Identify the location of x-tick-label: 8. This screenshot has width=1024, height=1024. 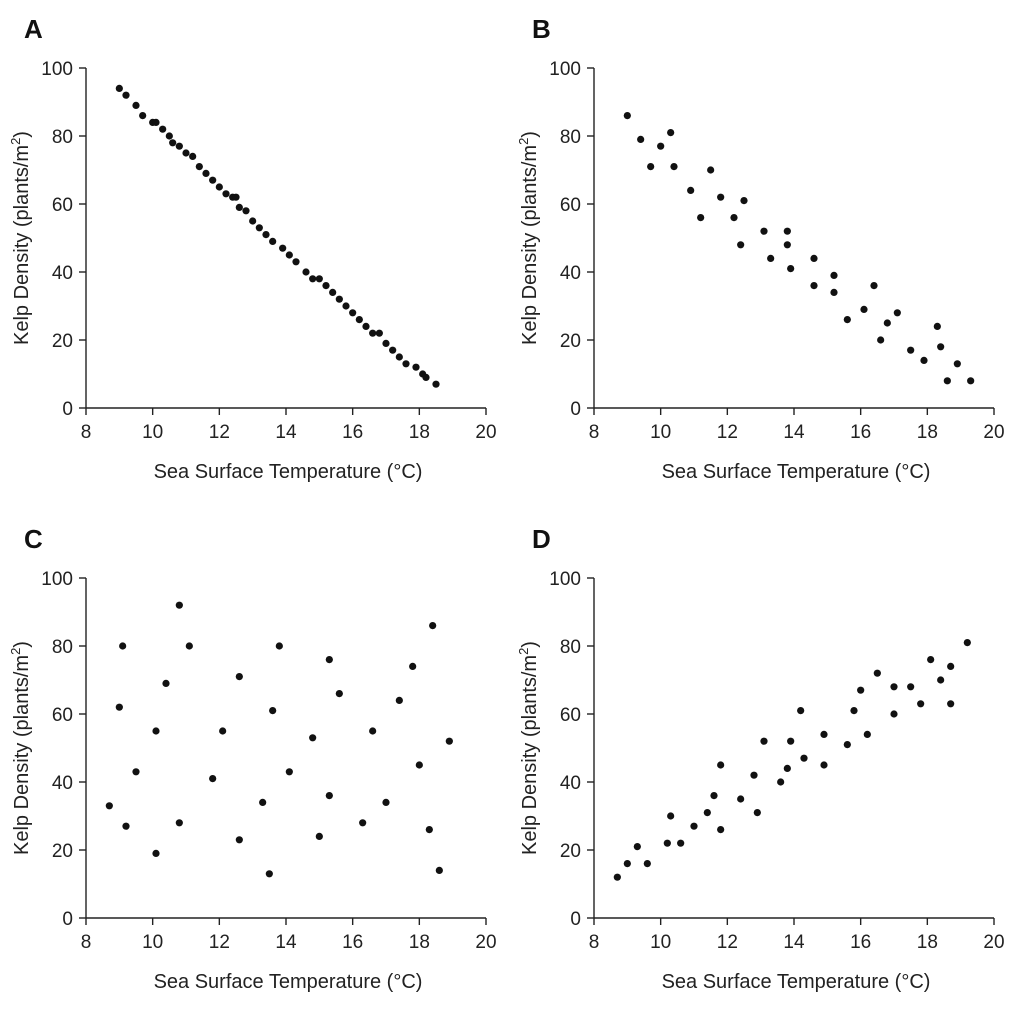
(594, 942).